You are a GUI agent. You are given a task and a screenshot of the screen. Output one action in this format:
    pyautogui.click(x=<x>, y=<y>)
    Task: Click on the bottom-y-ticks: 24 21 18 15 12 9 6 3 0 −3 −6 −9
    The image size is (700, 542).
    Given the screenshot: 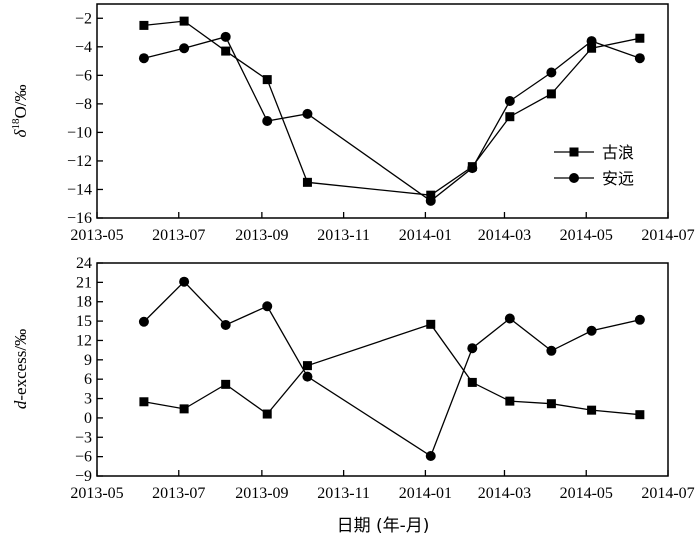 What is the action you would take?
    pyautogui.click(x=89, y=370)
    